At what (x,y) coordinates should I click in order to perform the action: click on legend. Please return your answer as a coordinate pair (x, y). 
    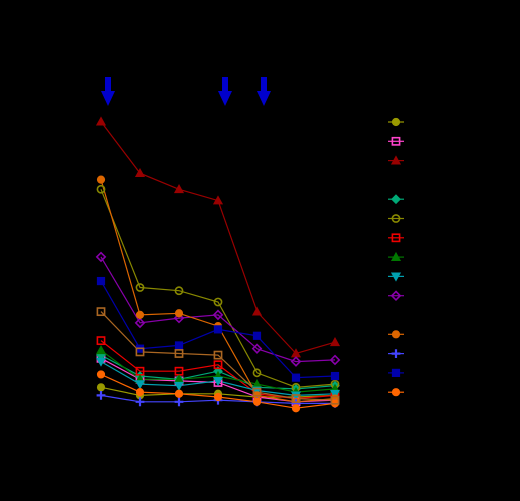
    Looking at the image, I should click on (396, 257).